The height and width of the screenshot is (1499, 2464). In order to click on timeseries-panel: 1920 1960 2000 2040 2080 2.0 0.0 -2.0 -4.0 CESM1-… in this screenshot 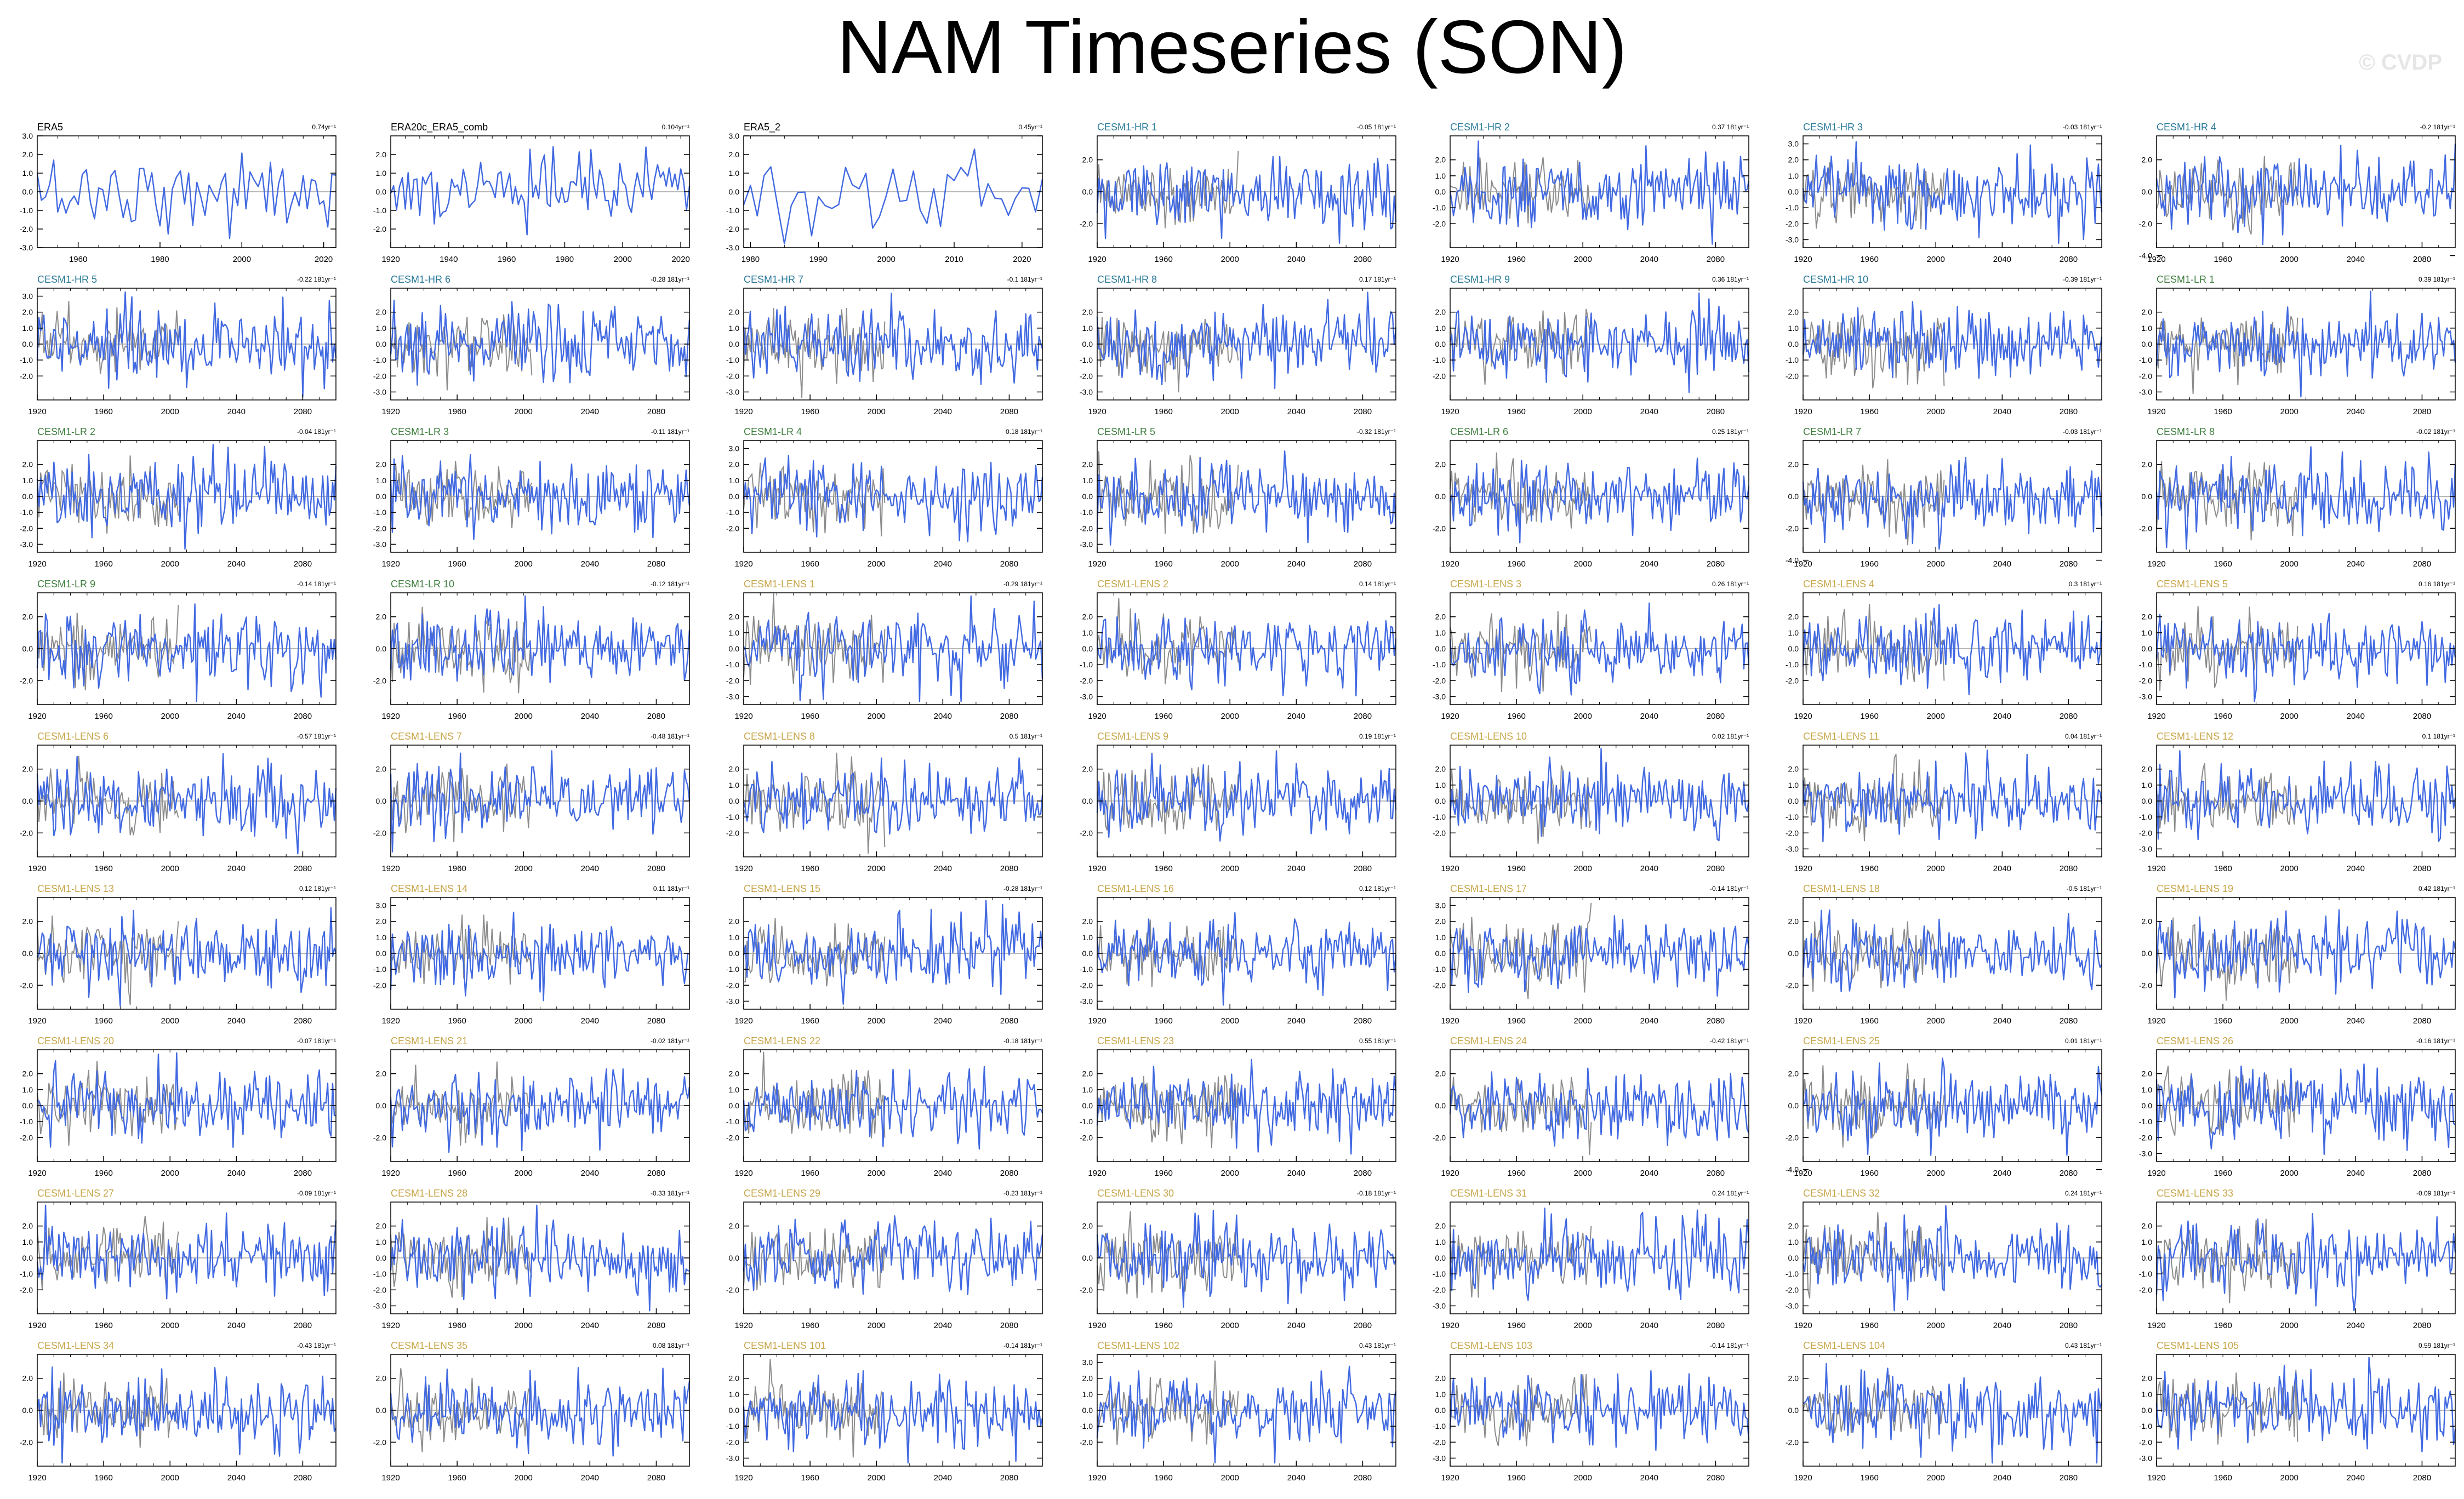, I will do `click(2297, 193)`.